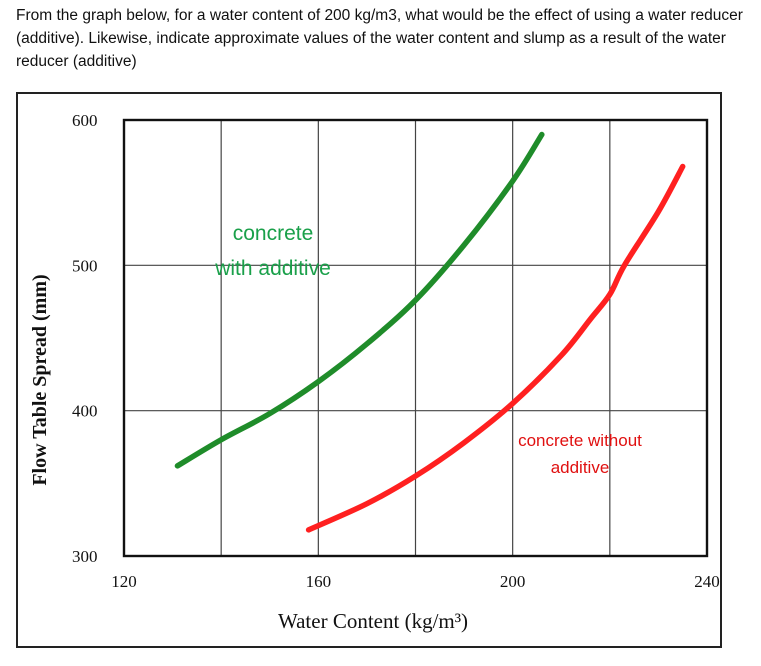 The image size is (761, 666). What do you see at coordinates (513, 581) in the screenshot?
I see `x-tick-label: 200` at bounding box center [513, 581].